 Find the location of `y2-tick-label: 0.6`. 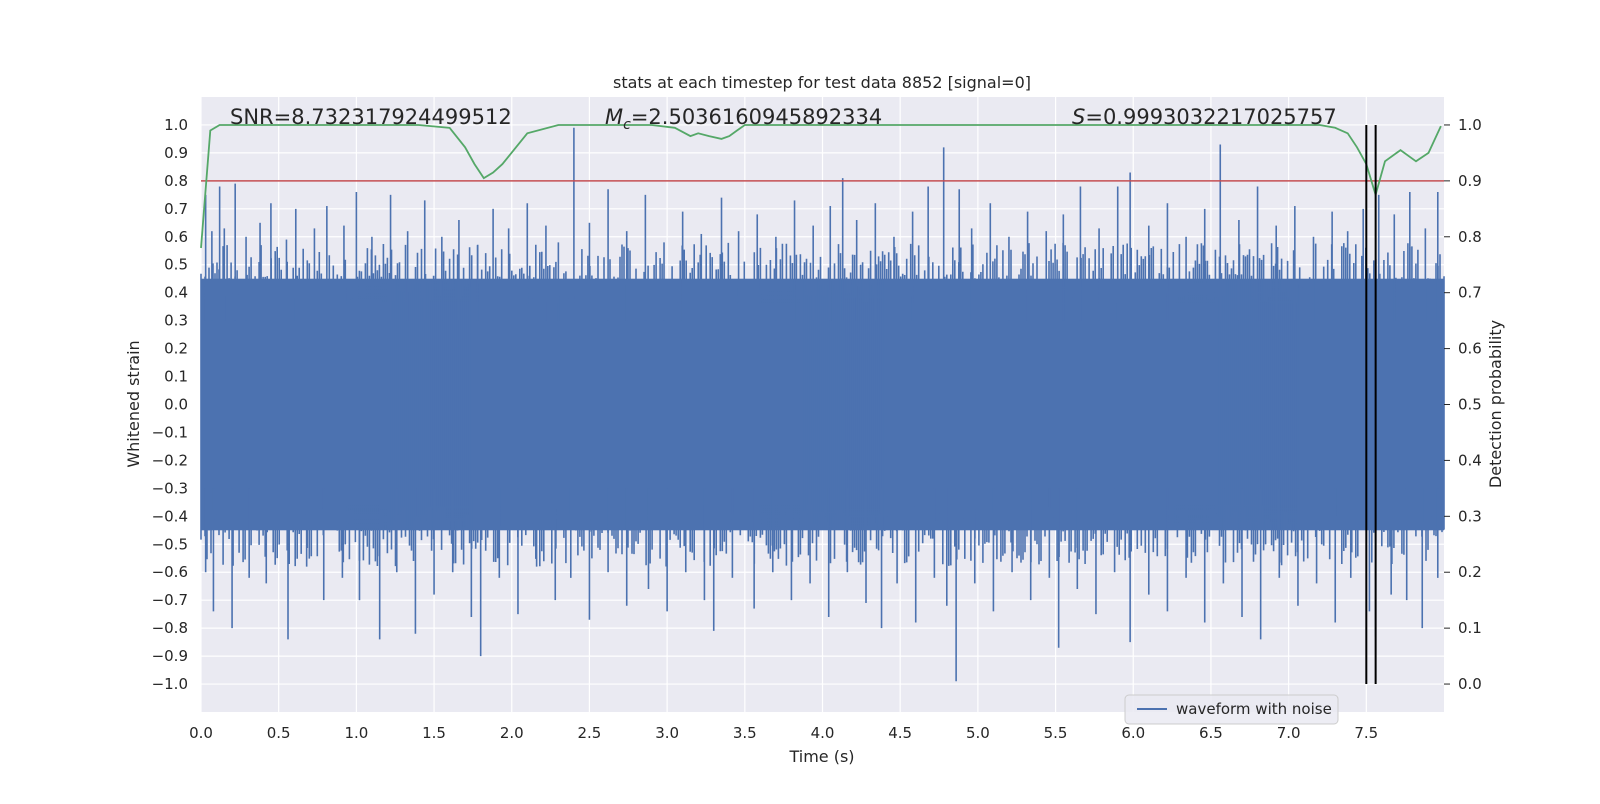

y2-tick-label: 0.6 is located at coordinates (1470, 349).